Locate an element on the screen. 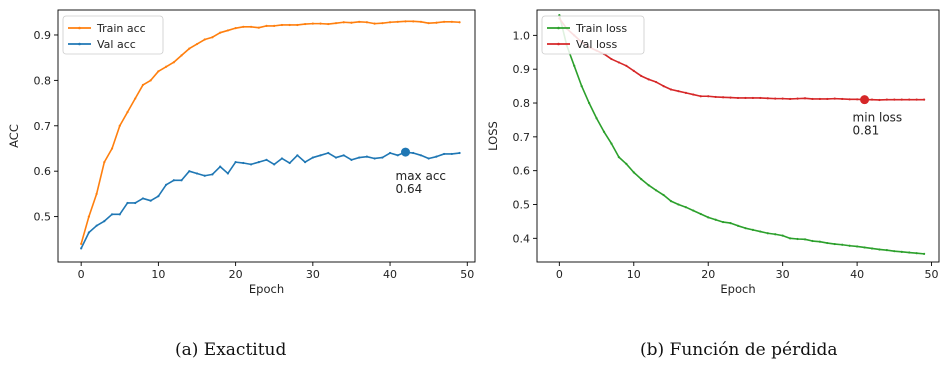  legend-label: Val loss is located at coordinates (596, 44).